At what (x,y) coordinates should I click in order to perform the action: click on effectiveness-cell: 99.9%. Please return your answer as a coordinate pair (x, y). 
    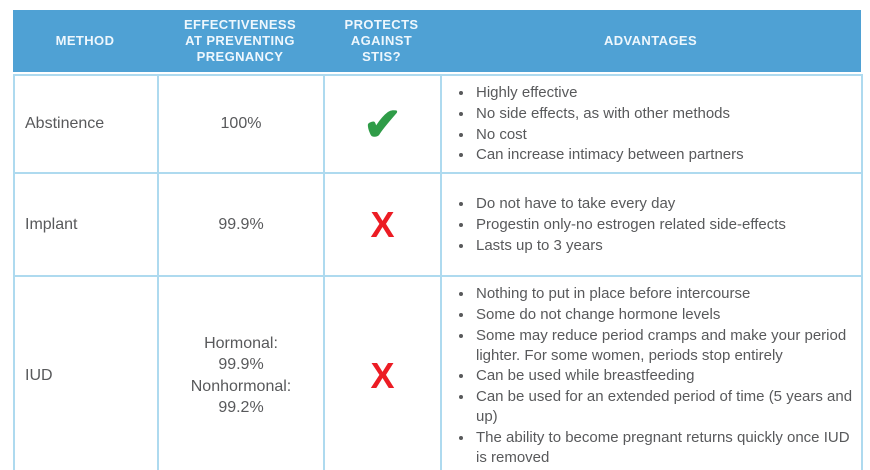
    Looking at the image, I should click on (241, 225).